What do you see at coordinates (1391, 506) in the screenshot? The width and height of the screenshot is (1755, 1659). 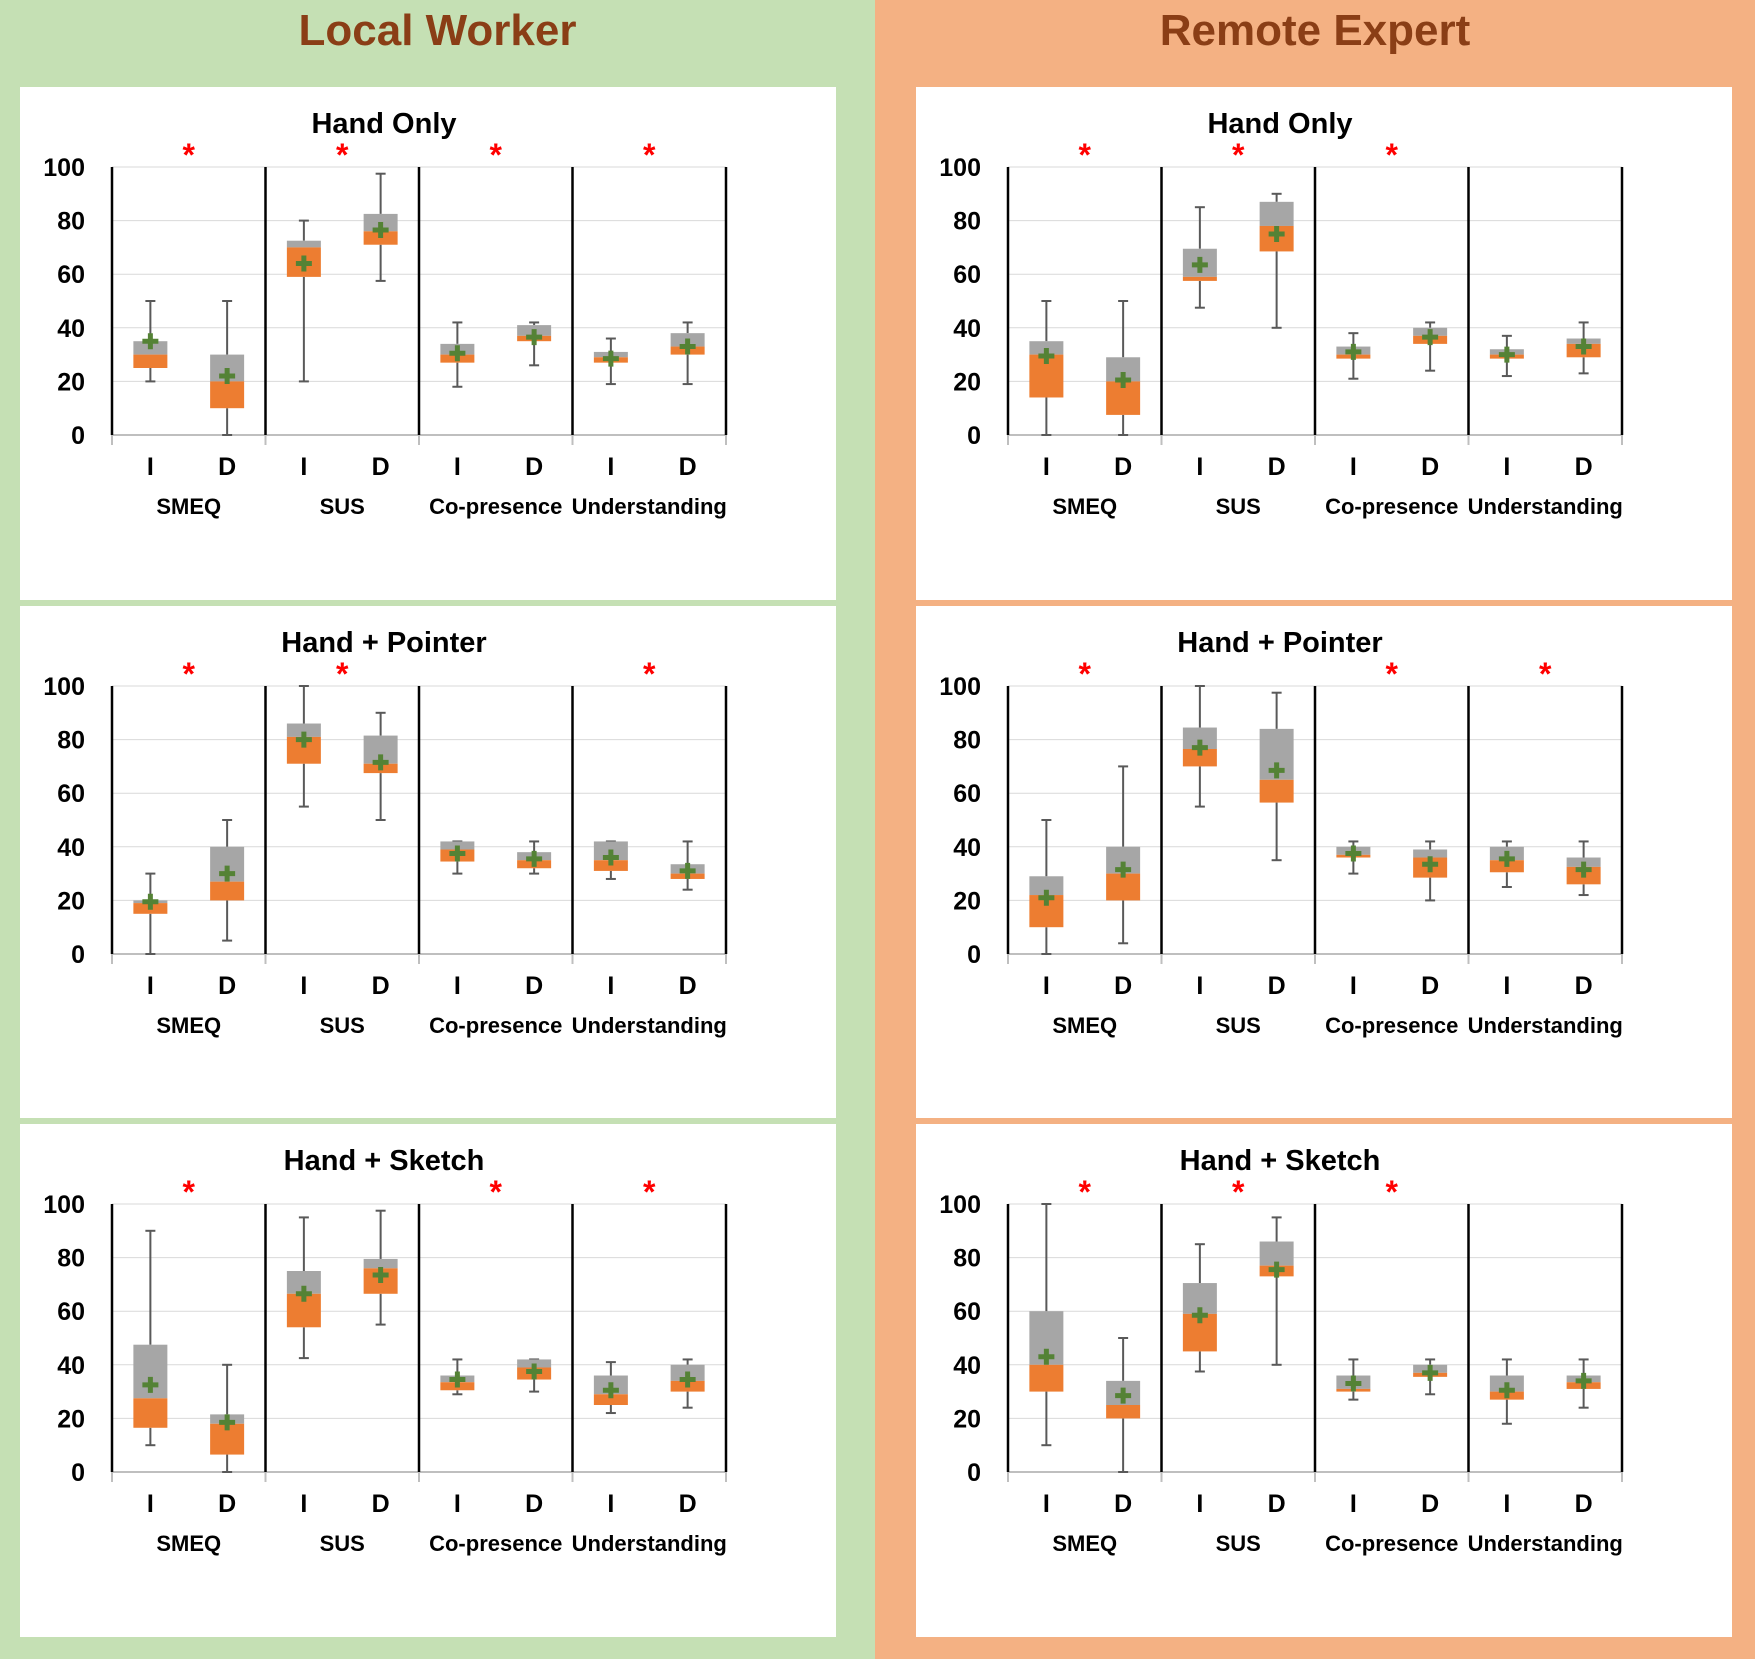 I see `group-label: Co-presence` at bounding box center [1391, 506].